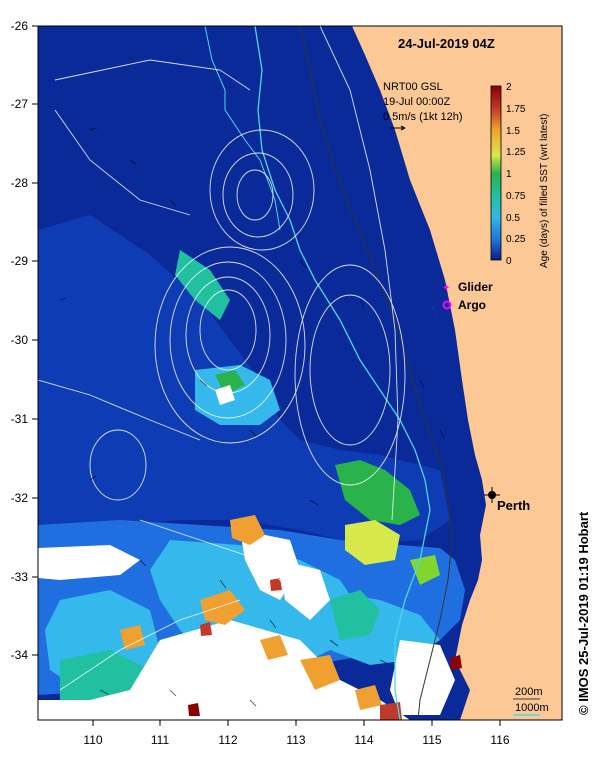  I want to click on copyright-text: © IMOS 25-Jul-2019 01:19 Hobart, so click(583, 613).